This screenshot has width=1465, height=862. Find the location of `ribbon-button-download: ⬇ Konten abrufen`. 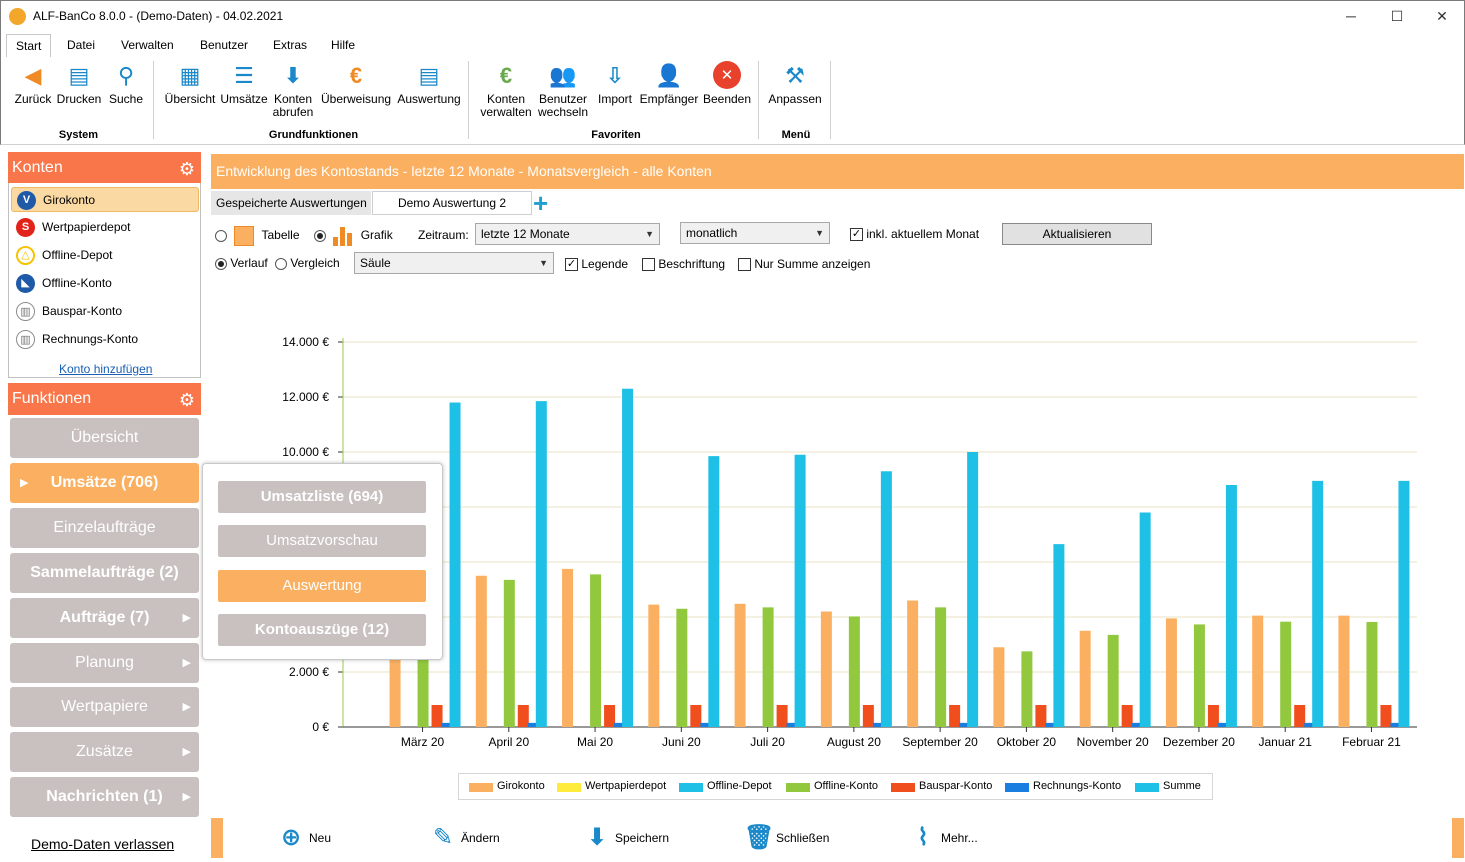

ribbon-button-download: ⬇ Konten abrufen is located at coordinates (293, 89).